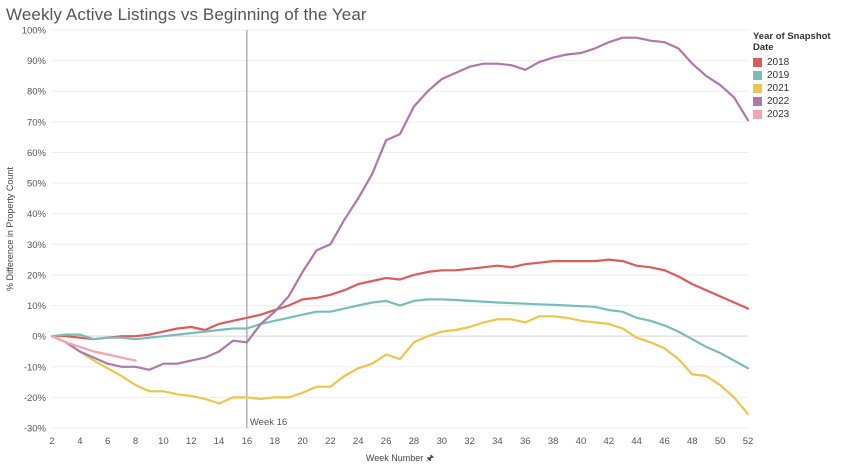  What do you see at coordinates (497, 441) in the screenshot?
I see `x-tick-label: 34` at bounding box center [497, 441].